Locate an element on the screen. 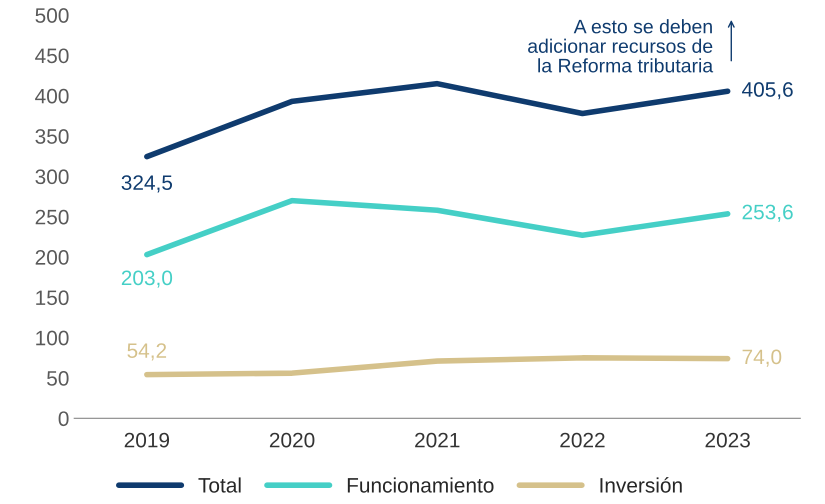  y-tick-label: 500 is located at coordinates (52, 15).